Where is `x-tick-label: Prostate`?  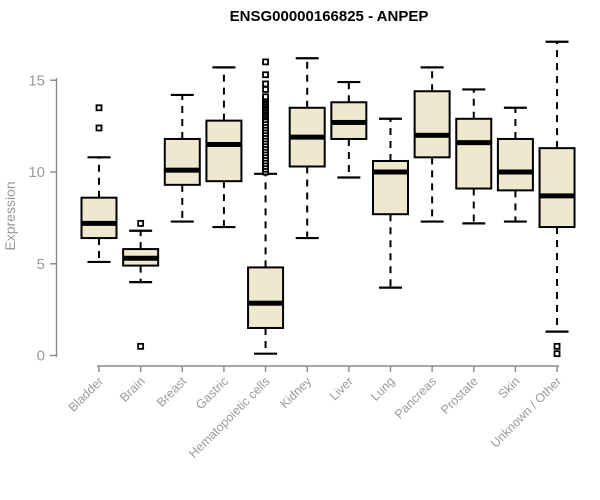
x-tick-label: Prostate is located at coordinates (459, 395).